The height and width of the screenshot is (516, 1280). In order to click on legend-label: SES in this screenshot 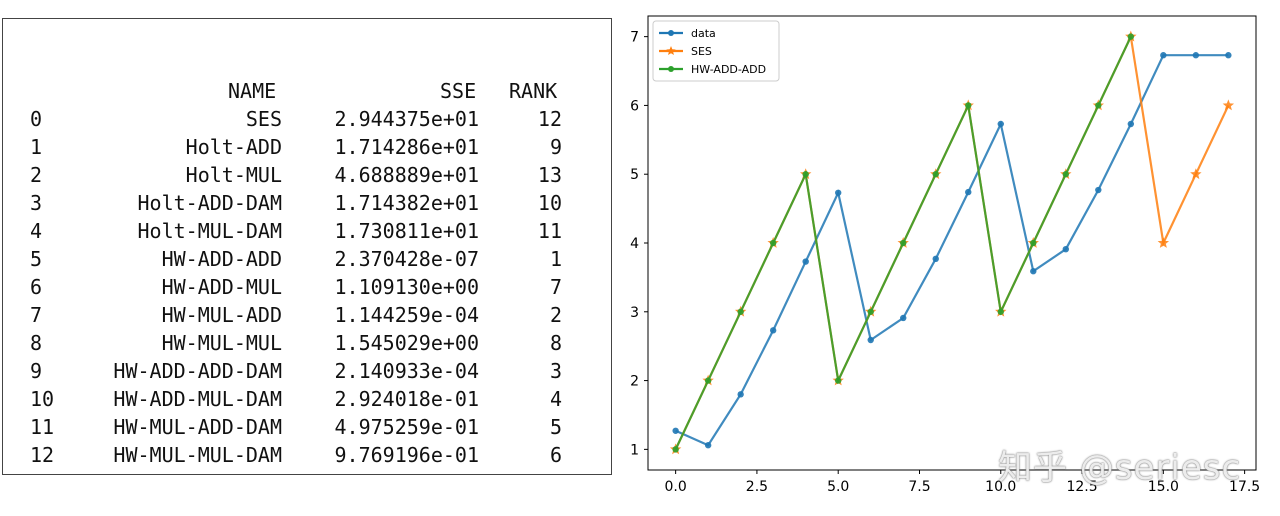, I will do `click(701, 51)`.